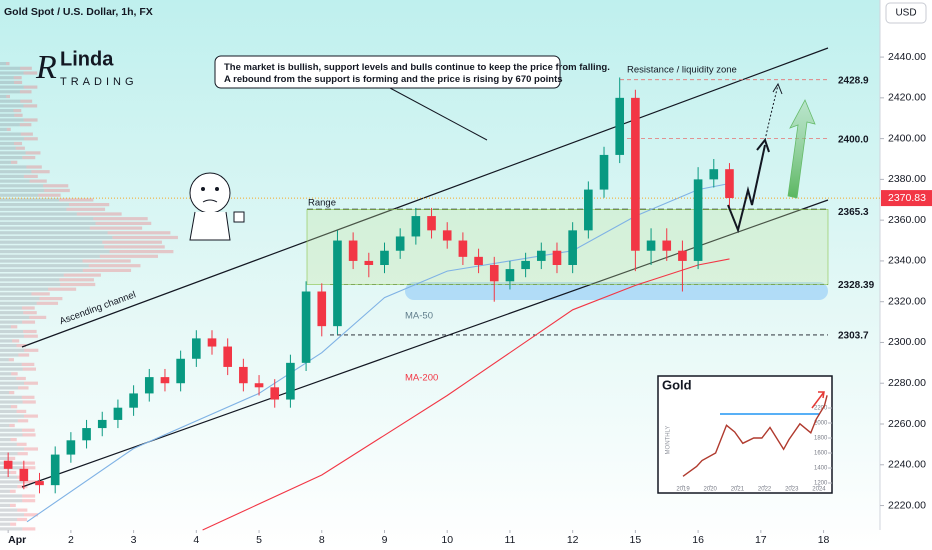  What do you see at coordinates (777, 88) in the screenshot?
I see `projection-dotted-head` at bounding box center [777, 88].